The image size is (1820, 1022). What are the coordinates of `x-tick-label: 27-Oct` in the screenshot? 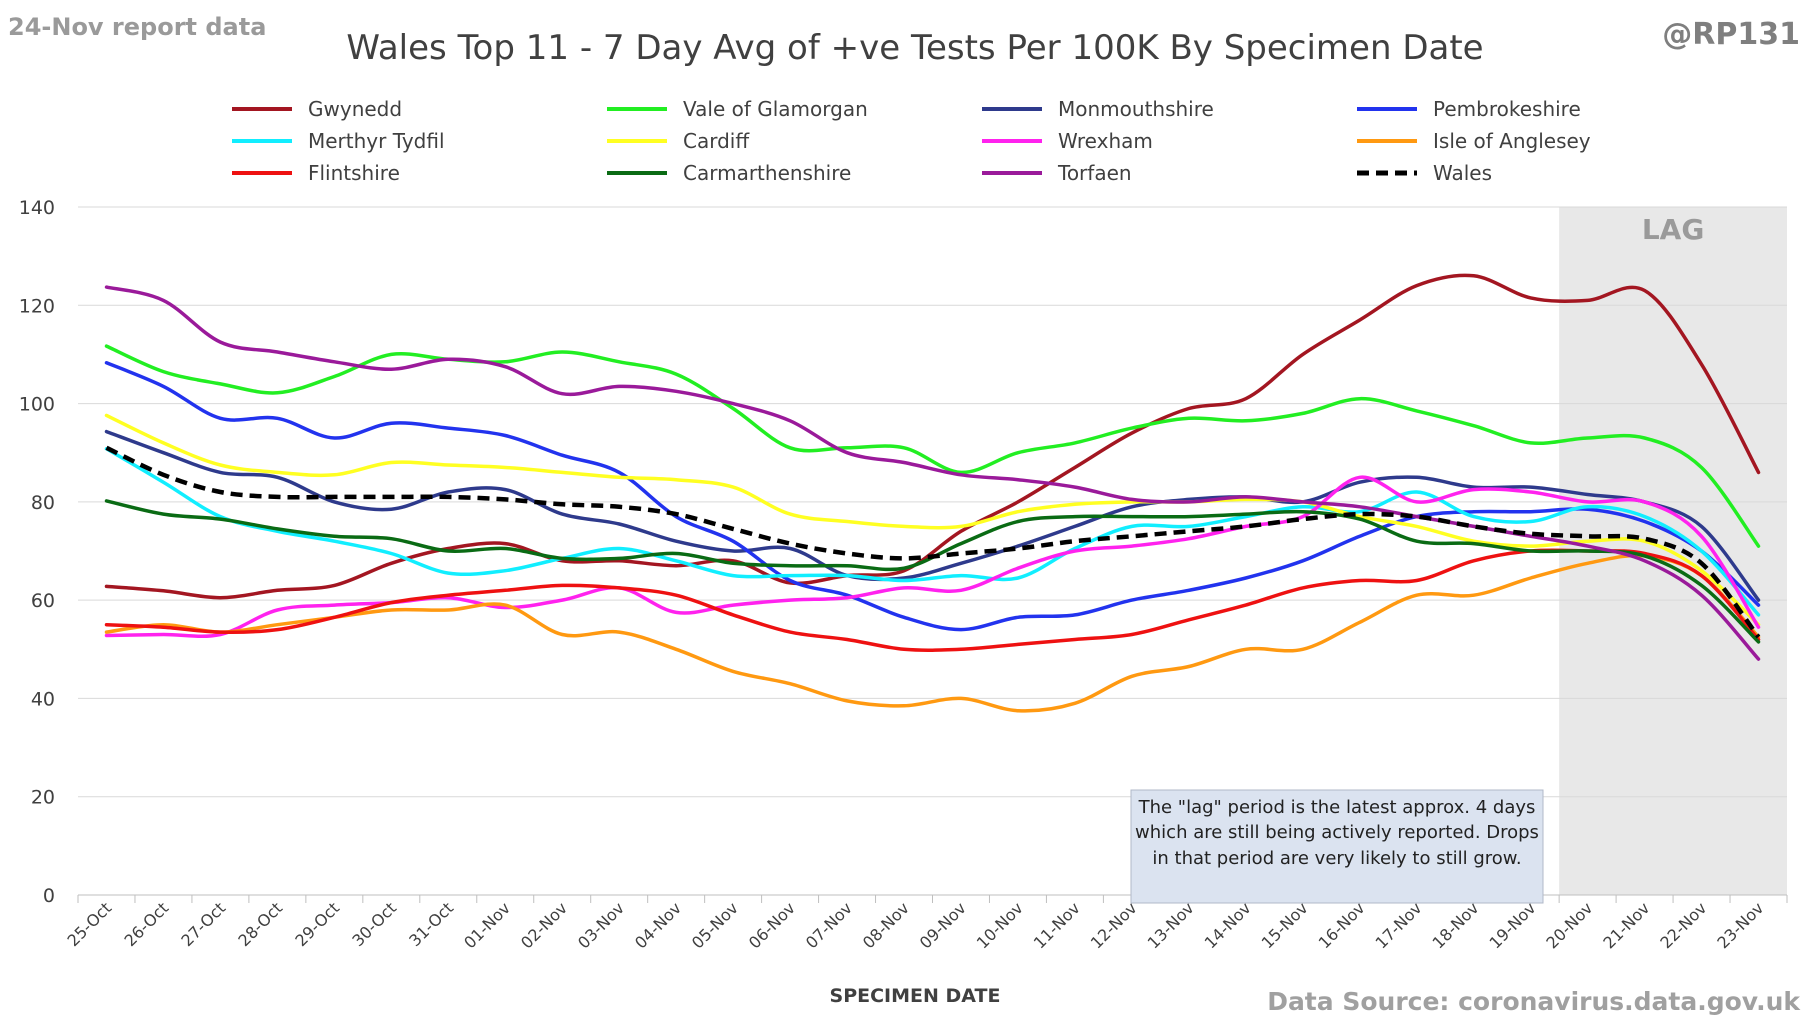 It's located at (203, 924).